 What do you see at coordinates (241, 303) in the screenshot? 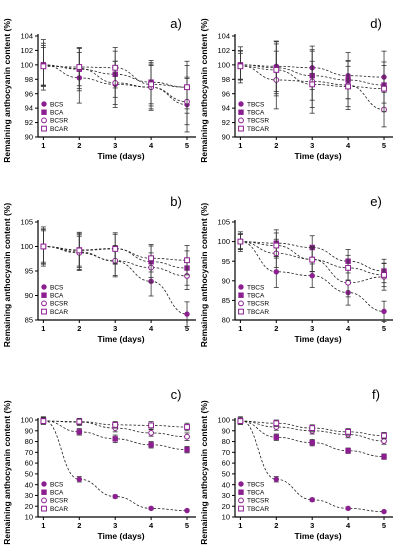
I see `legend-marker-tbcsr` at bounding box center [241, 303].